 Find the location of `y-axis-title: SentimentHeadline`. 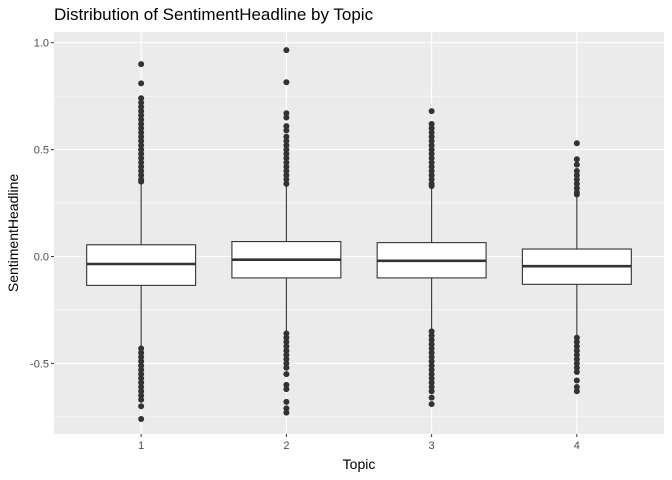

y-axis-title: SentimentHeadline is located at coordinates (13, 233).